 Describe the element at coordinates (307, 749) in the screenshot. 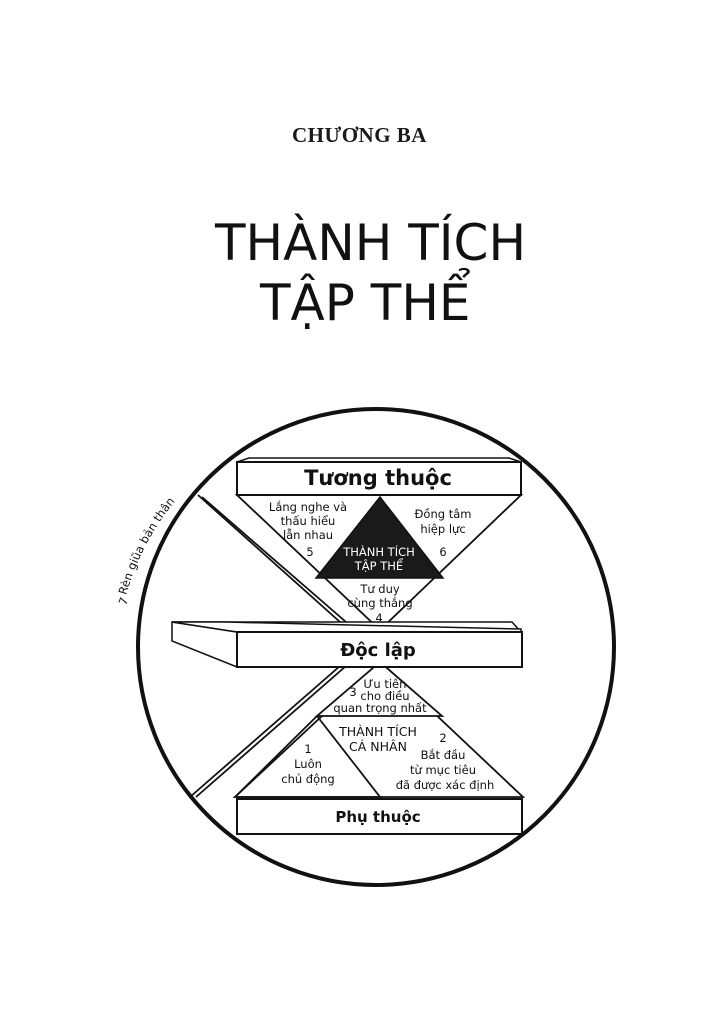

I see `habit1-number: 1` at that location.